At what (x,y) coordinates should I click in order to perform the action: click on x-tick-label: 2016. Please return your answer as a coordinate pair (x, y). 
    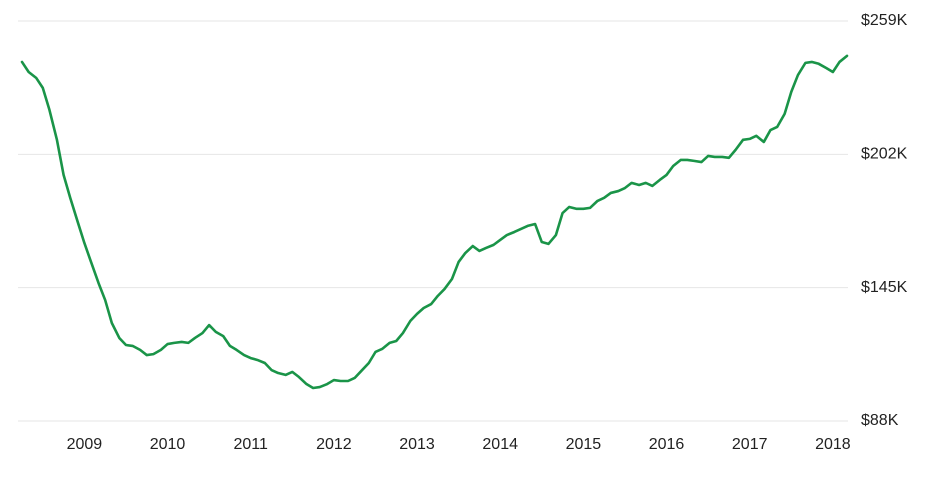
    Looking at the image, I should click on (667, 444).